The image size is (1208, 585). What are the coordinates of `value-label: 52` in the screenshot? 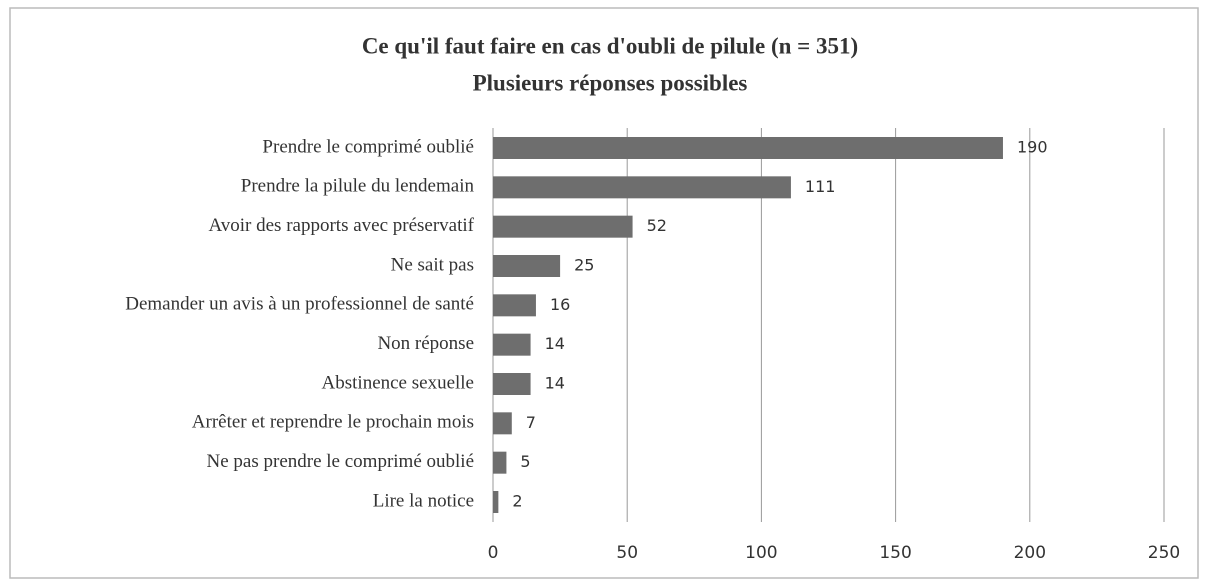 It's located at (657, 225).